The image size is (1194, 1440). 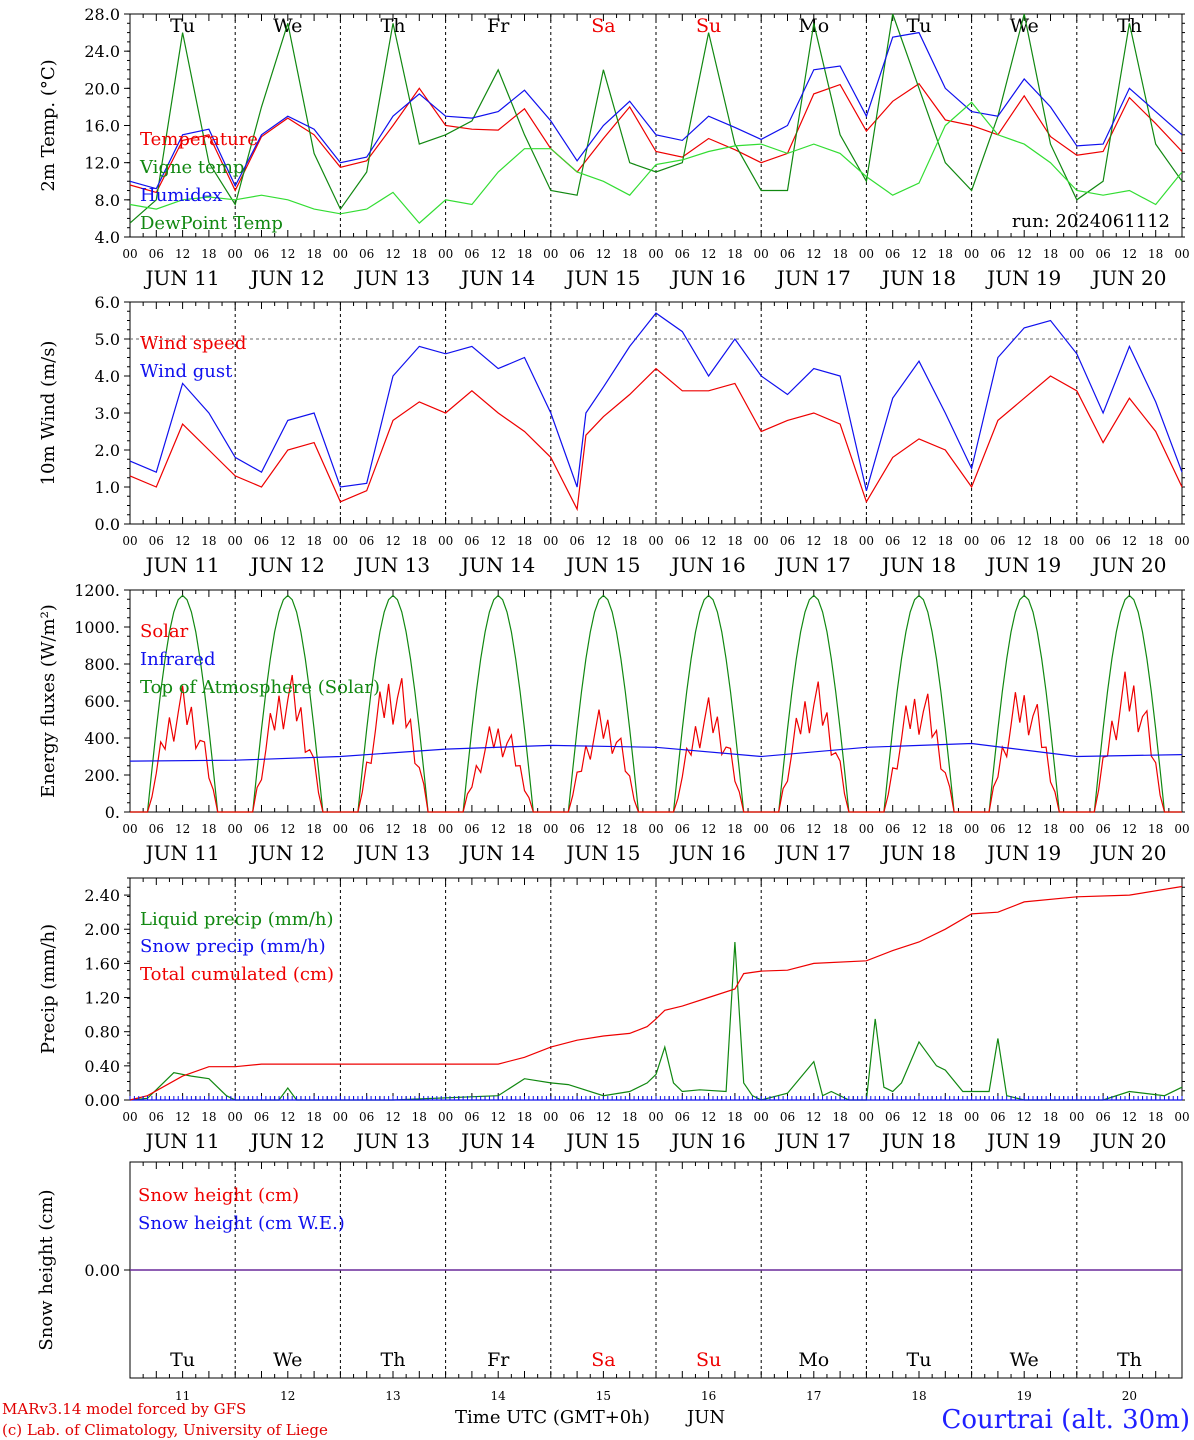 What do you see at coordinates (97, 627) in the screenshot?
I see `y-tick-label: 1000.` at bounding box center [97, 627].